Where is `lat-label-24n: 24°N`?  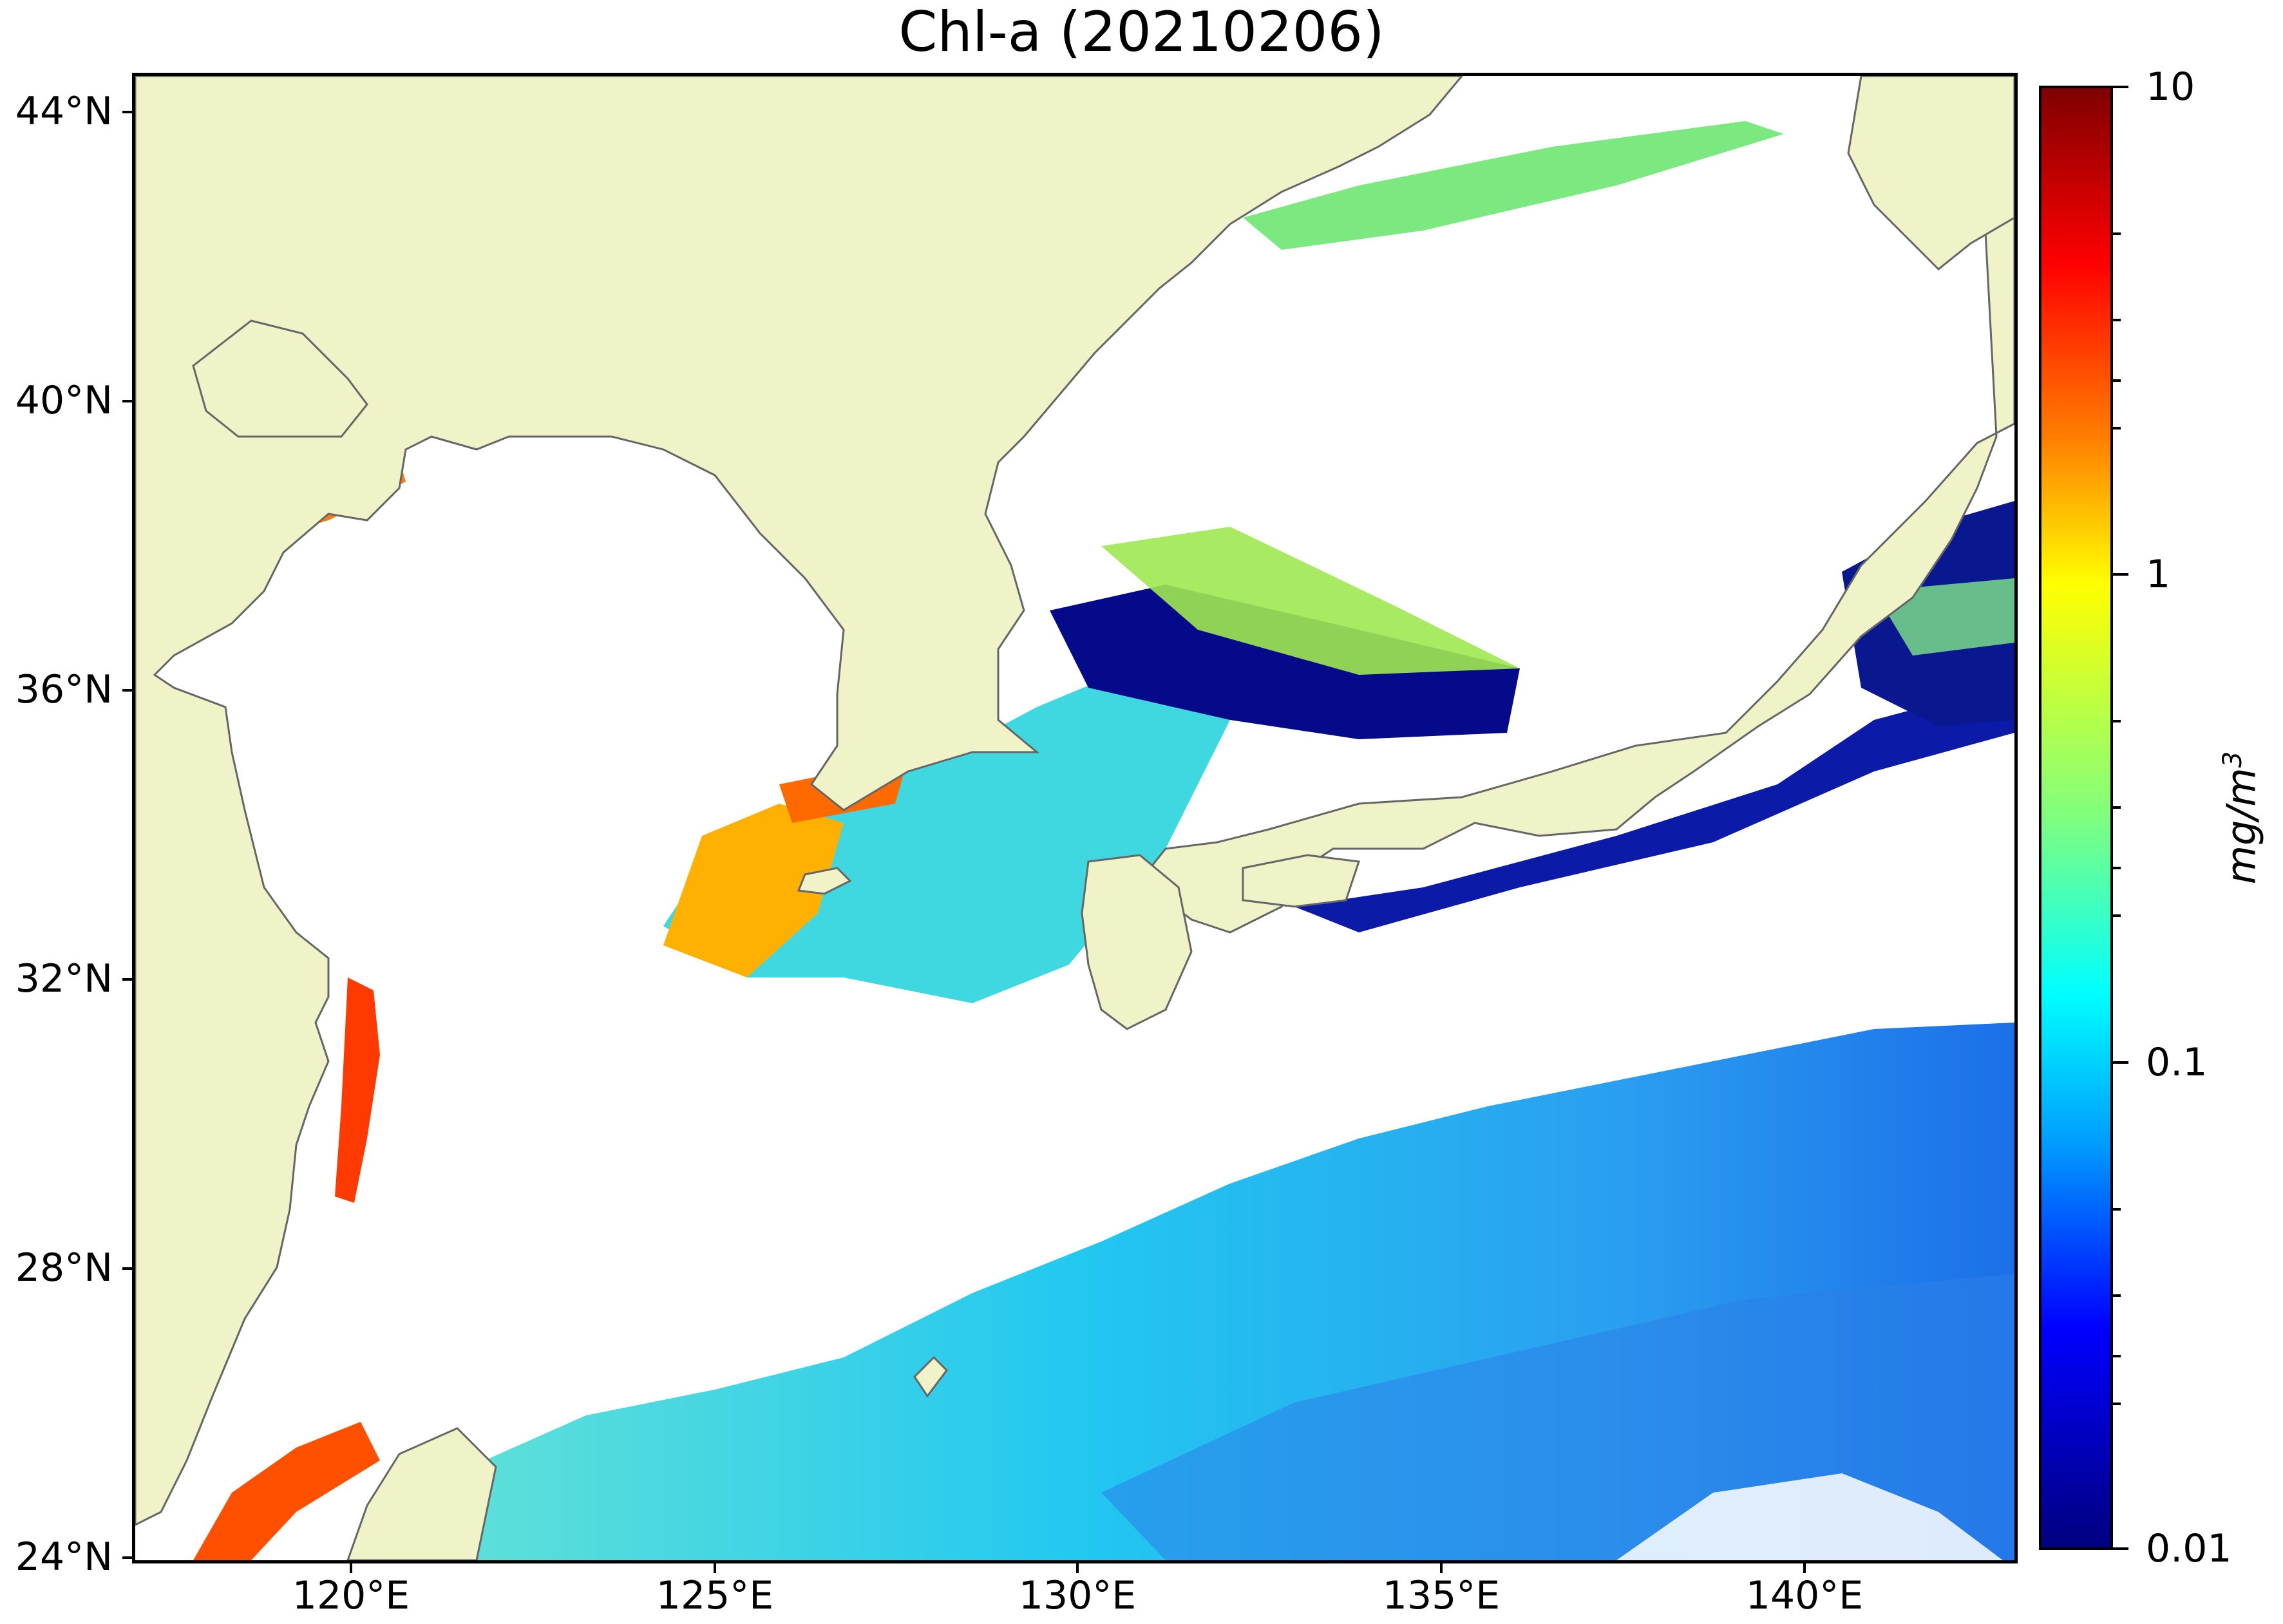
lat-label-24n: 24°N is located at coordinates (64, 1557).